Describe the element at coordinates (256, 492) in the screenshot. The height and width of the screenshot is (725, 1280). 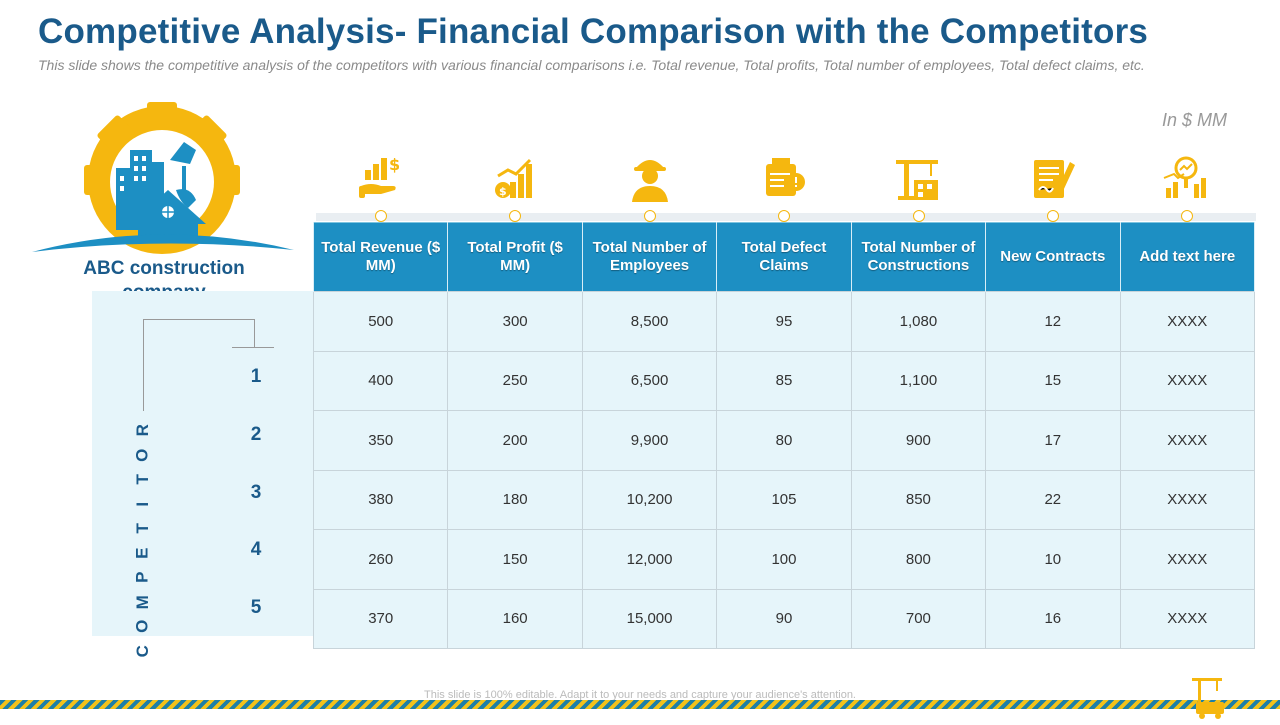
I see `competitor-number: 3` at that location.